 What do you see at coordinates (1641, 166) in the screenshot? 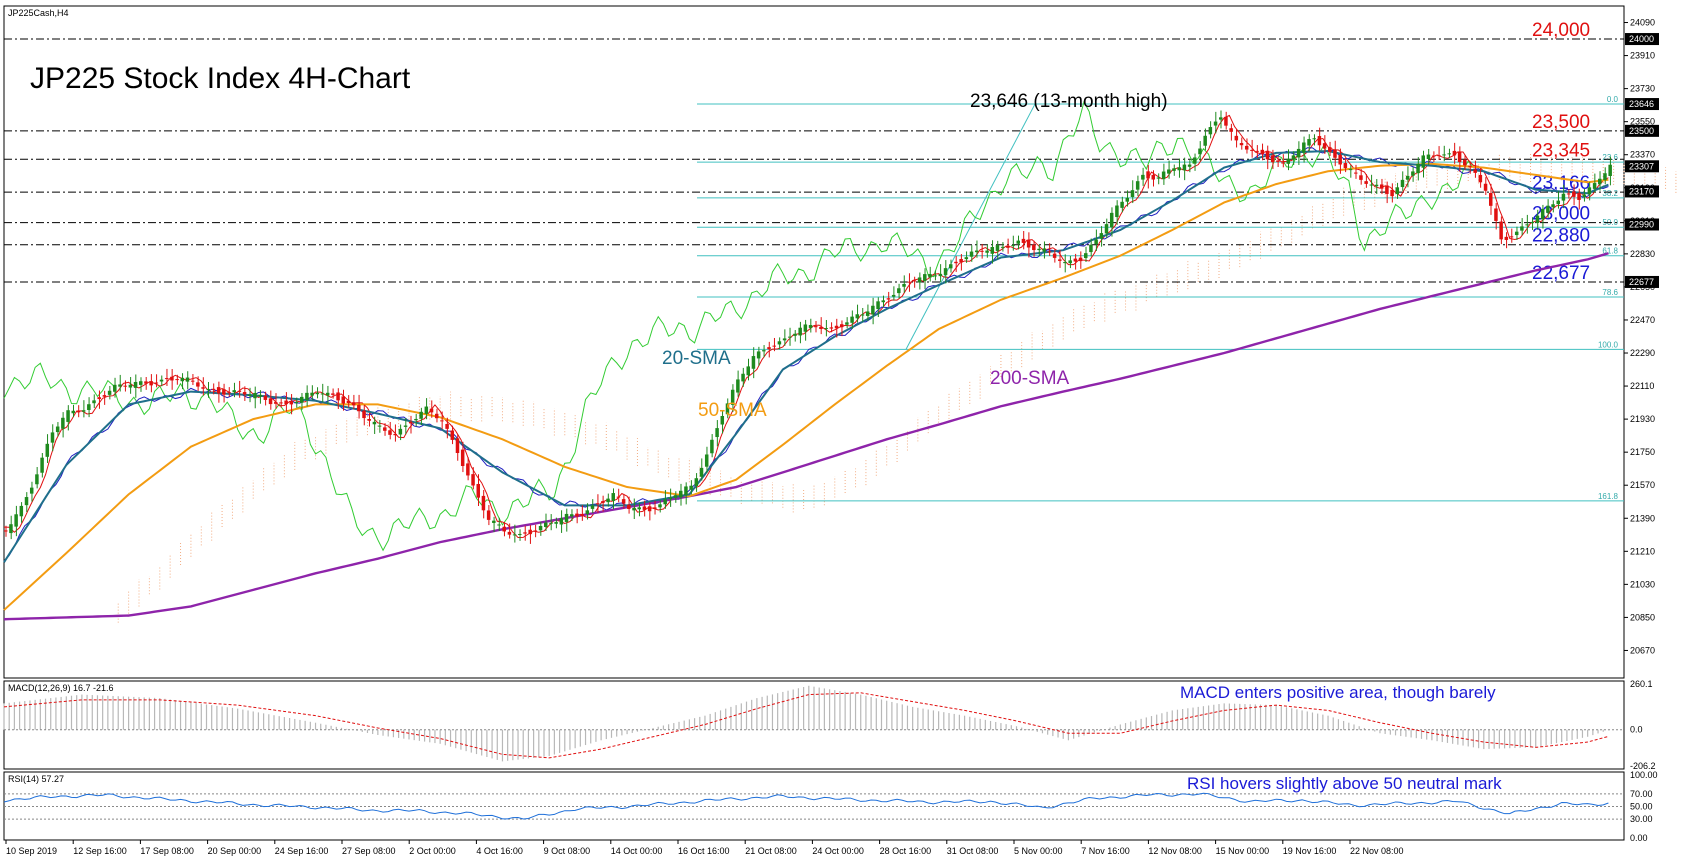
I see `price-box-label: 23307` at bounding box center [1641, 166].